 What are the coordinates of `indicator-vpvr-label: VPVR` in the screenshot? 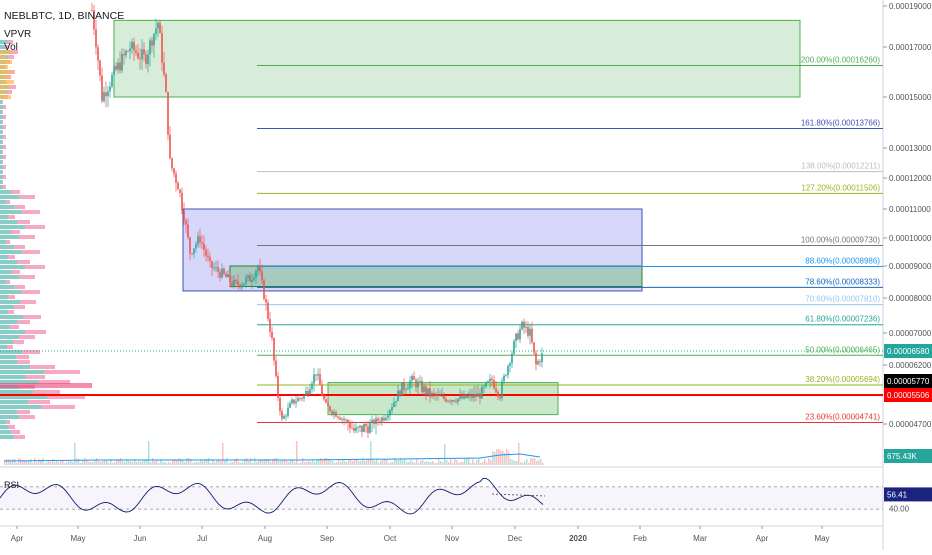 It's located at (18, 34).